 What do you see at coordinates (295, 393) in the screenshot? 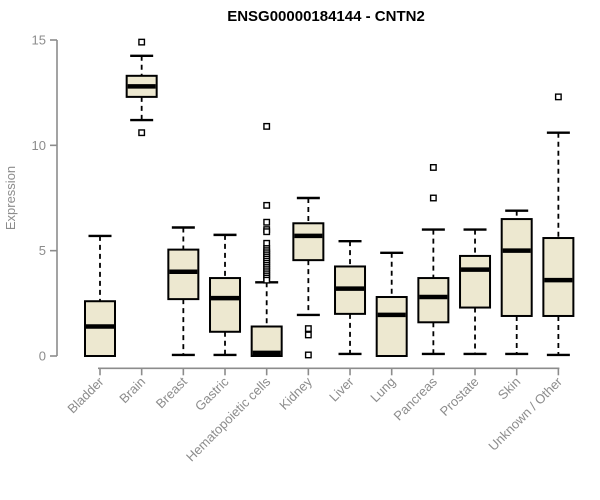
I see `x-tick-label-kidney: Kidney` at bounding box center [295, 393].